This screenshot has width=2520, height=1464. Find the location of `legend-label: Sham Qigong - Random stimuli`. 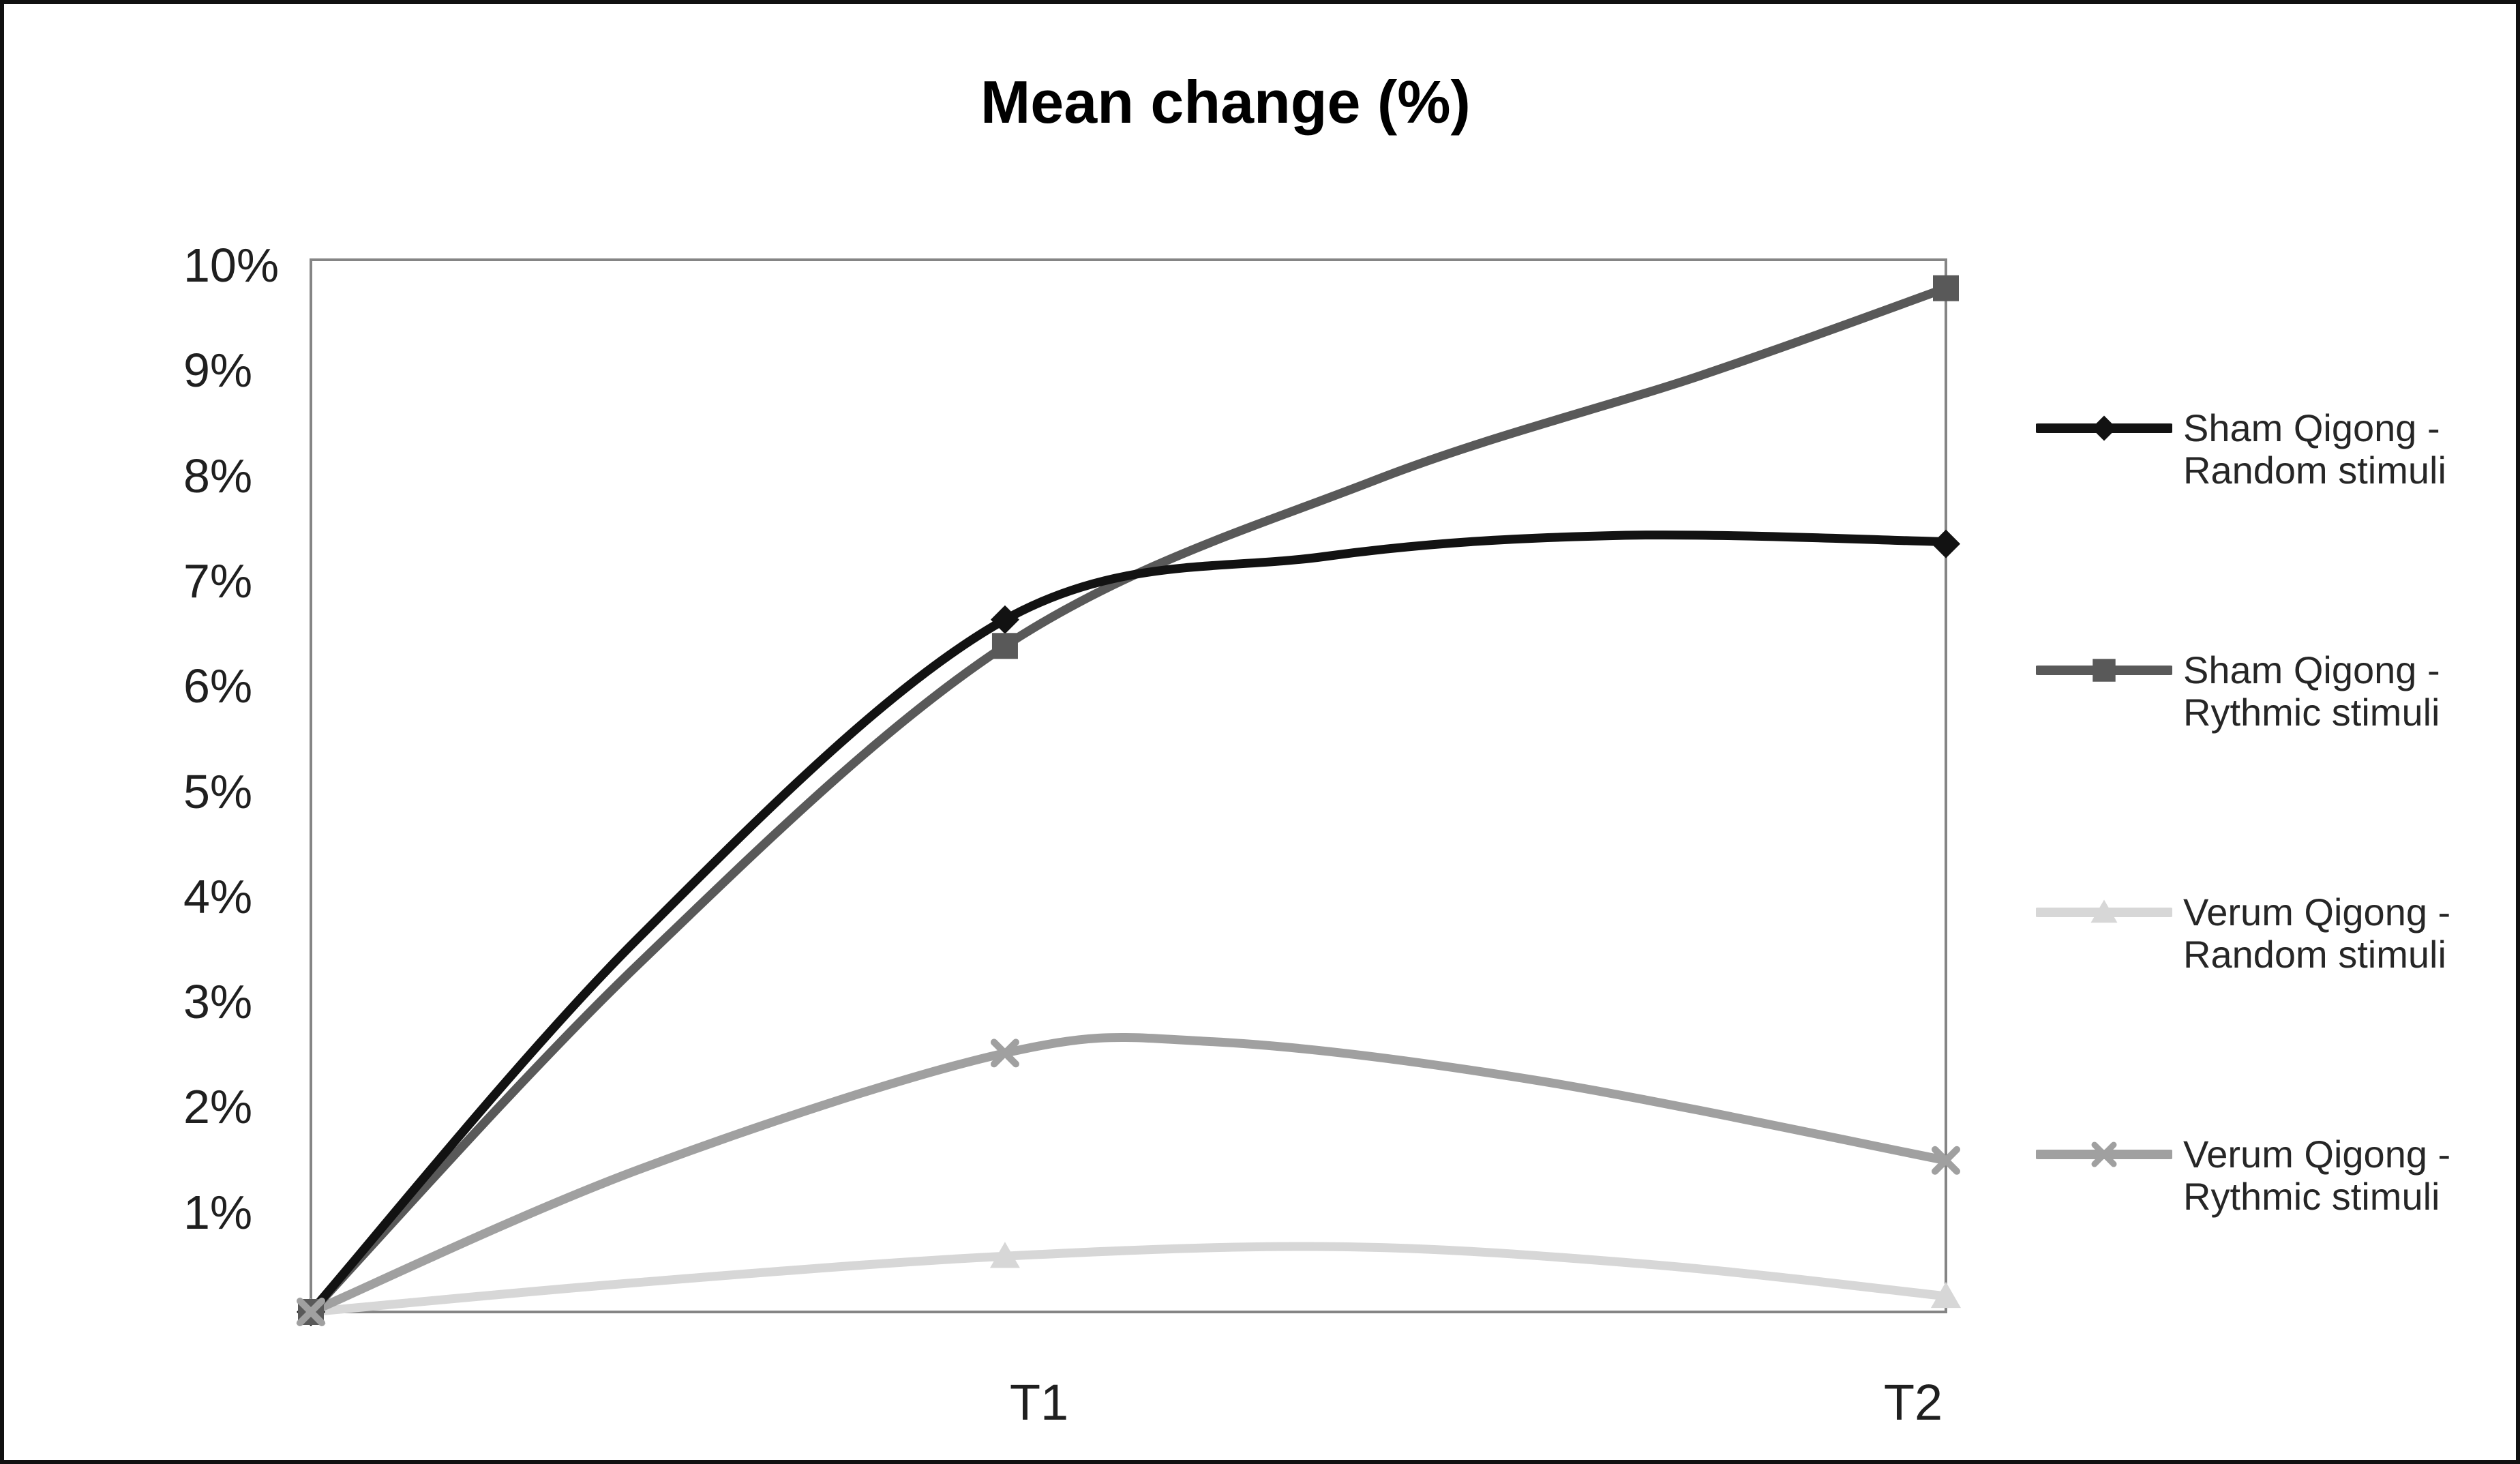

legend-label: Sham Qigong - Random stimuli is located at coordinates (2314, 449).